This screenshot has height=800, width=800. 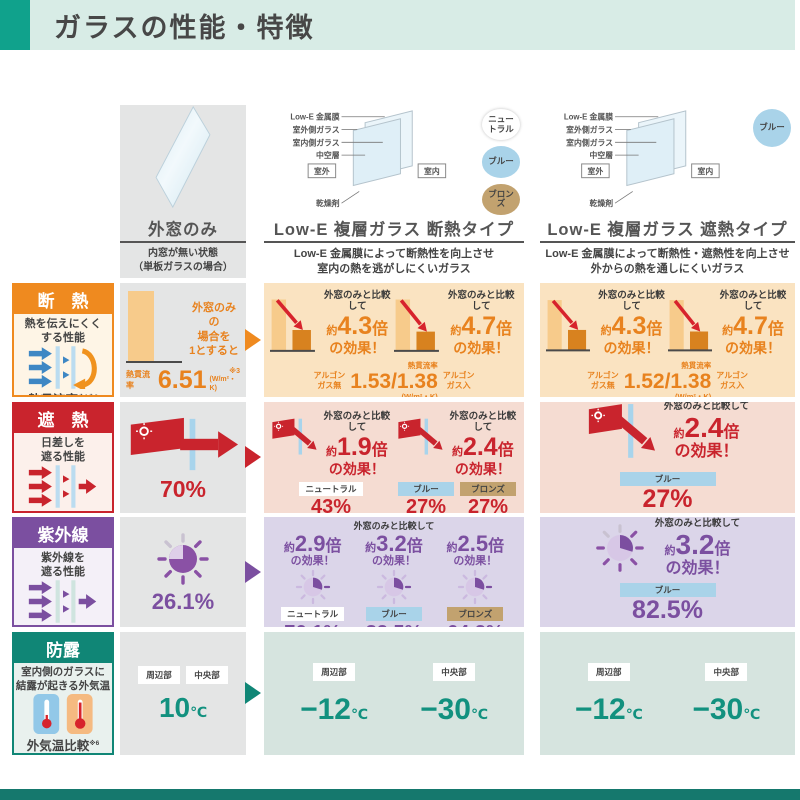 What do you see at coordinates (63, 340) in the screenshot?
I see `row-label-insulation: 断 熱 熱を伝えにくく する性能 熱貫流率※1※2` at bounding box center [63, 340].